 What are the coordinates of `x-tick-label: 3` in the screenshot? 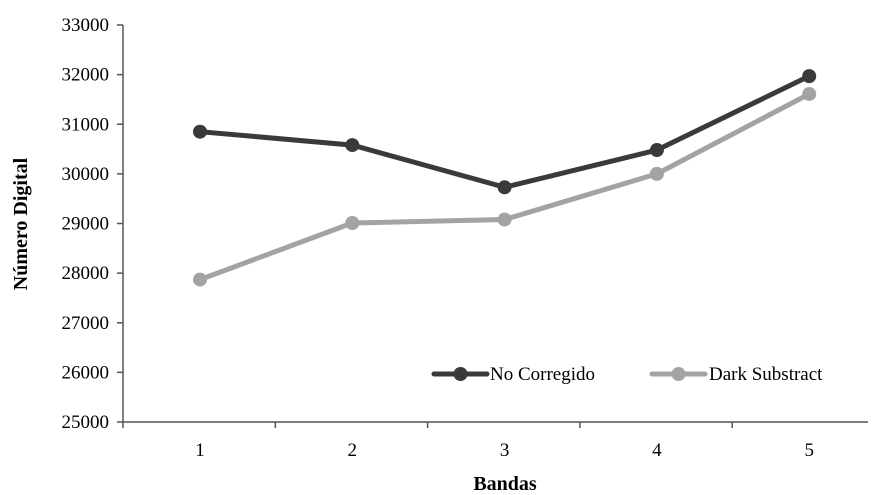 It's located at (505, 450).